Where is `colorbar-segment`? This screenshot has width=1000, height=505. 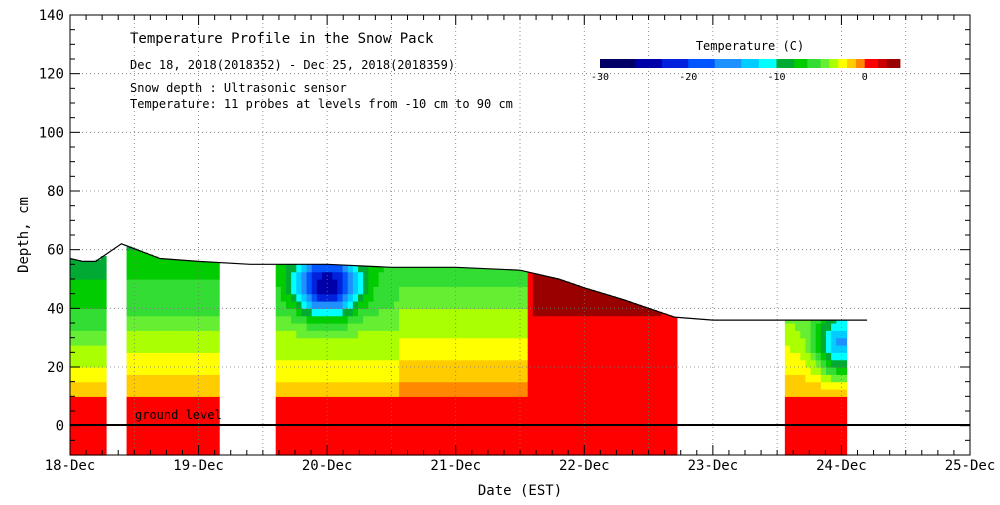
colorbar-segment is located at coordinates (801, 63).